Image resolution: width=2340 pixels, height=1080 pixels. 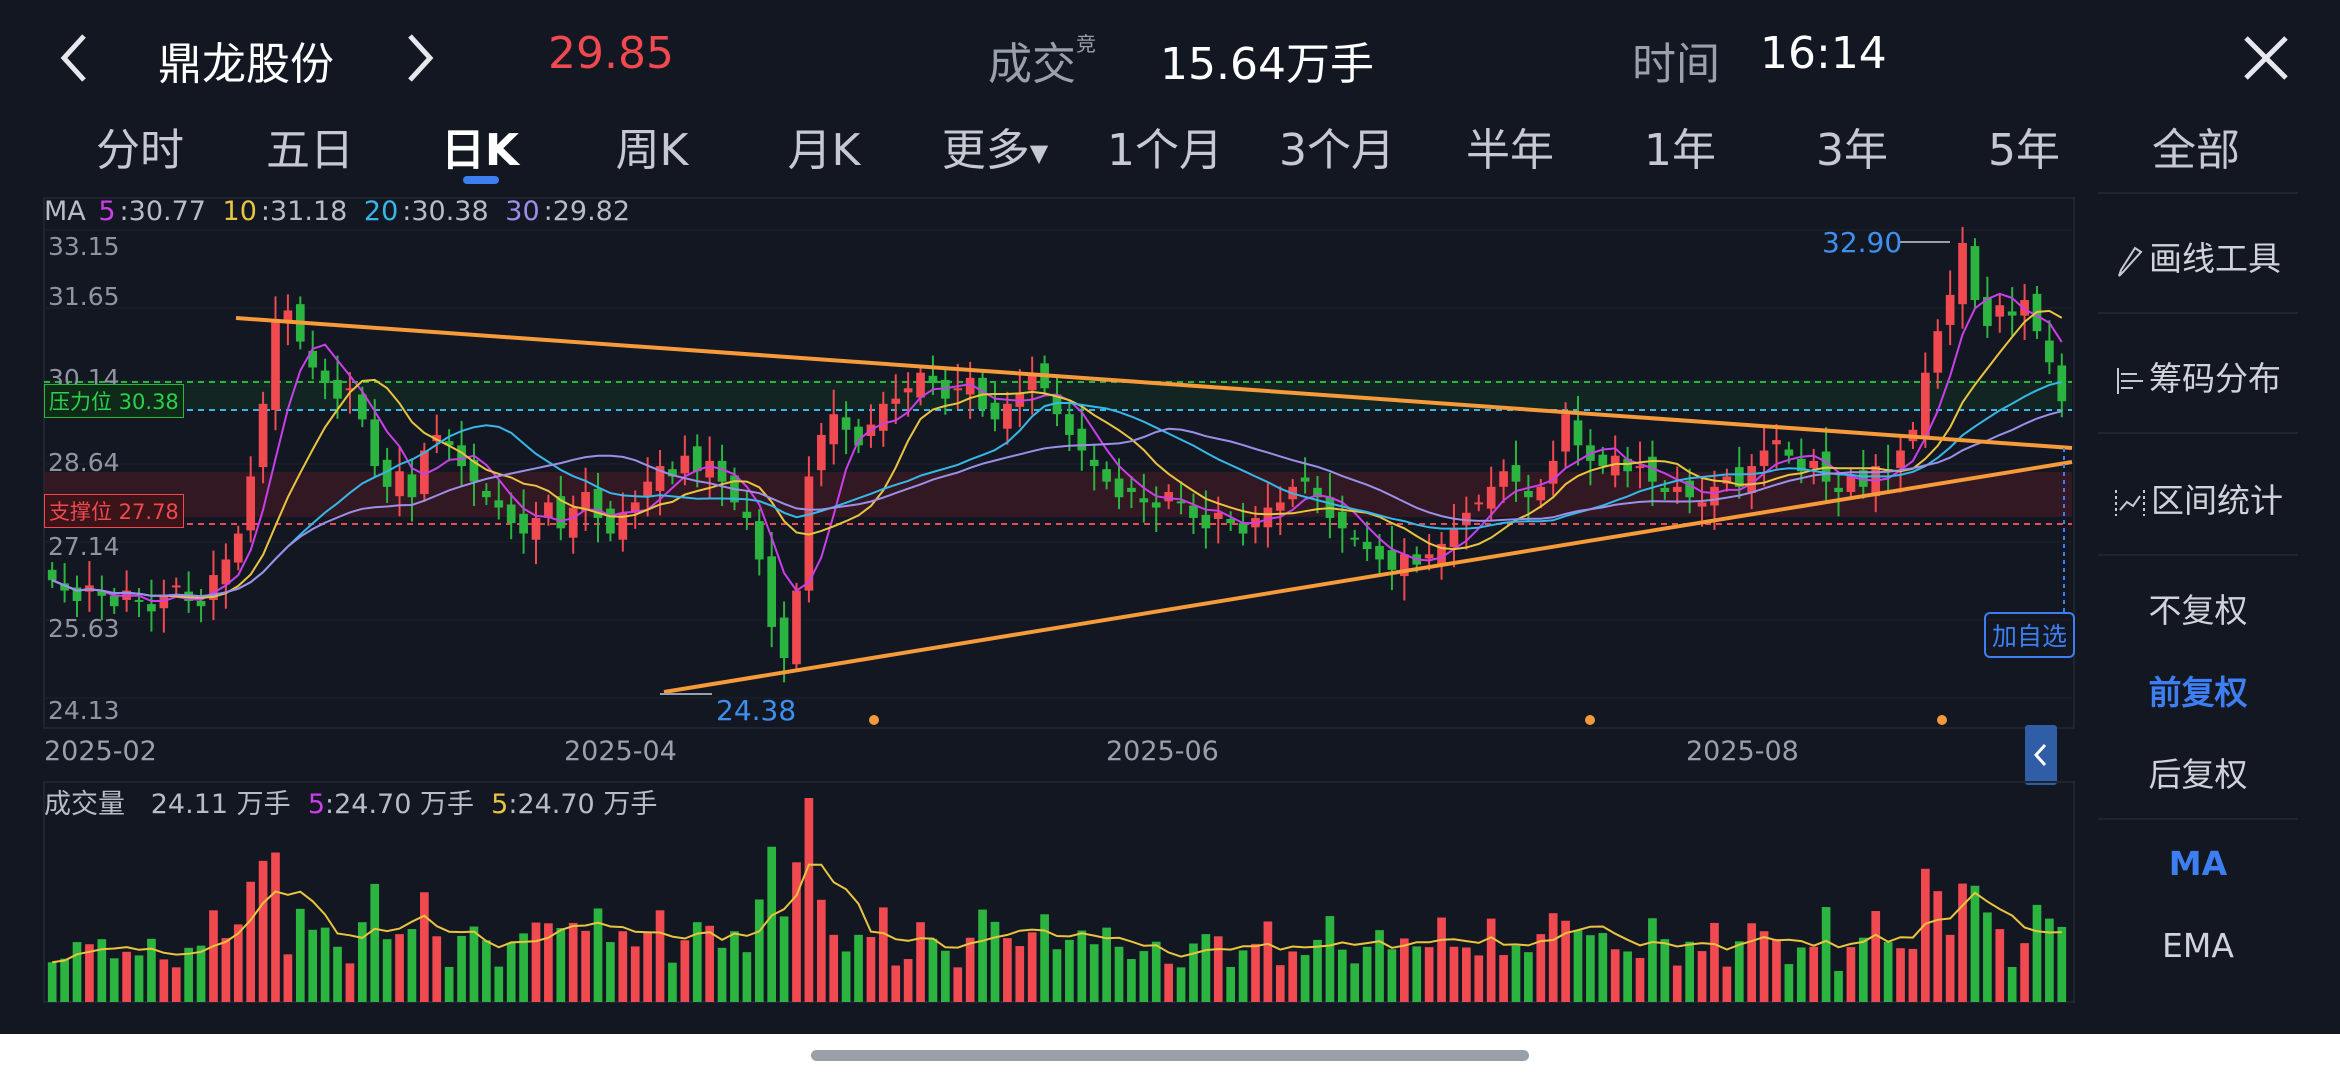 I want to click on side-panel: 画线工具 筹码分布 区间统计 不复权 前复权 后复权 MA EMA, so click(x=2198, y=597).